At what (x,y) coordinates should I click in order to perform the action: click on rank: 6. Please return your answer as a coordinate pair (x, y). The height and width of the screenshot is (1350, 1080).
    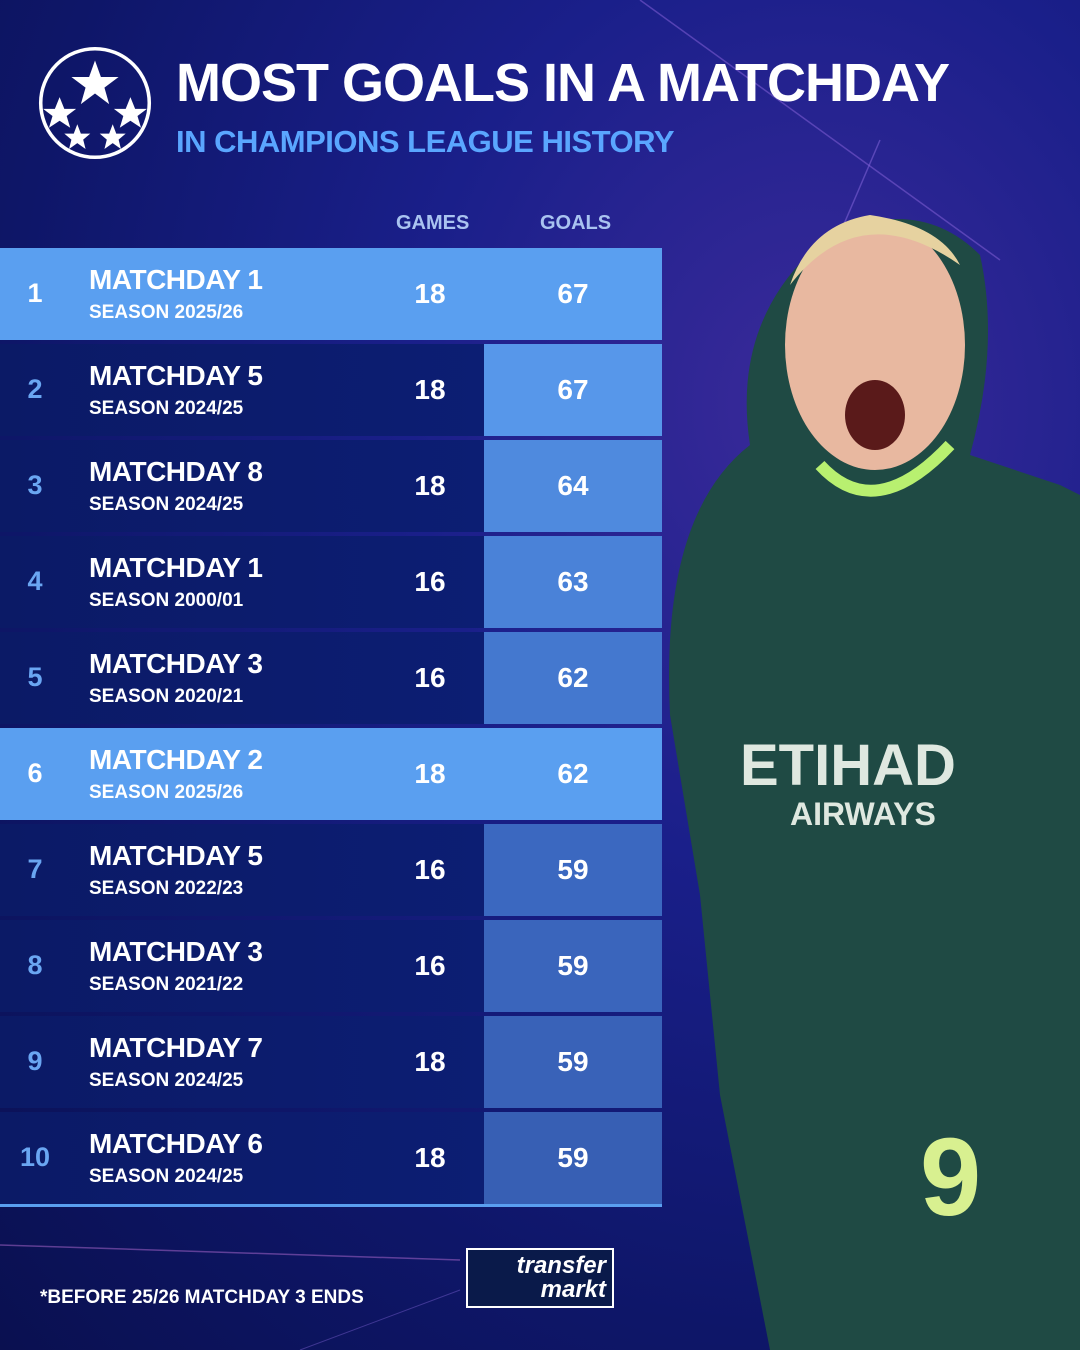
    Looking at the image, I should click on (35, 773).